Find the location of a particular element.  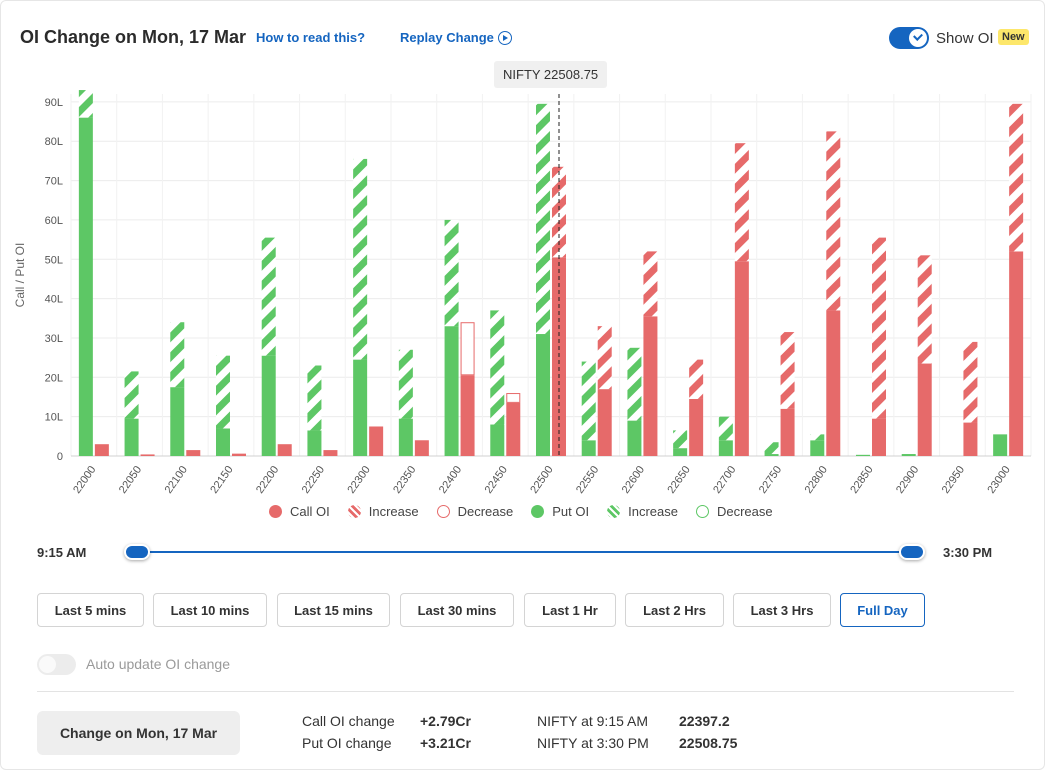

x-tick-label: 22600 is located at coordinates (633, 480).